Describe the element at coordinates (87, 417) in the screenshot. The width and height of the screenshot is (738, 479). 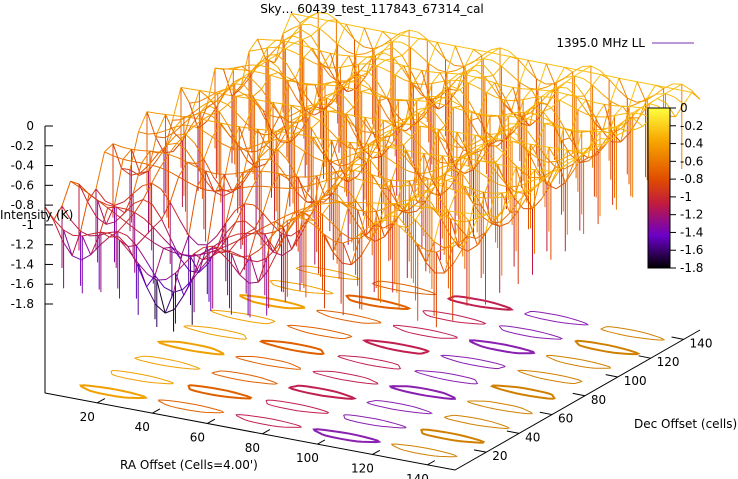
I see `x-tick-label: 20` at that location.